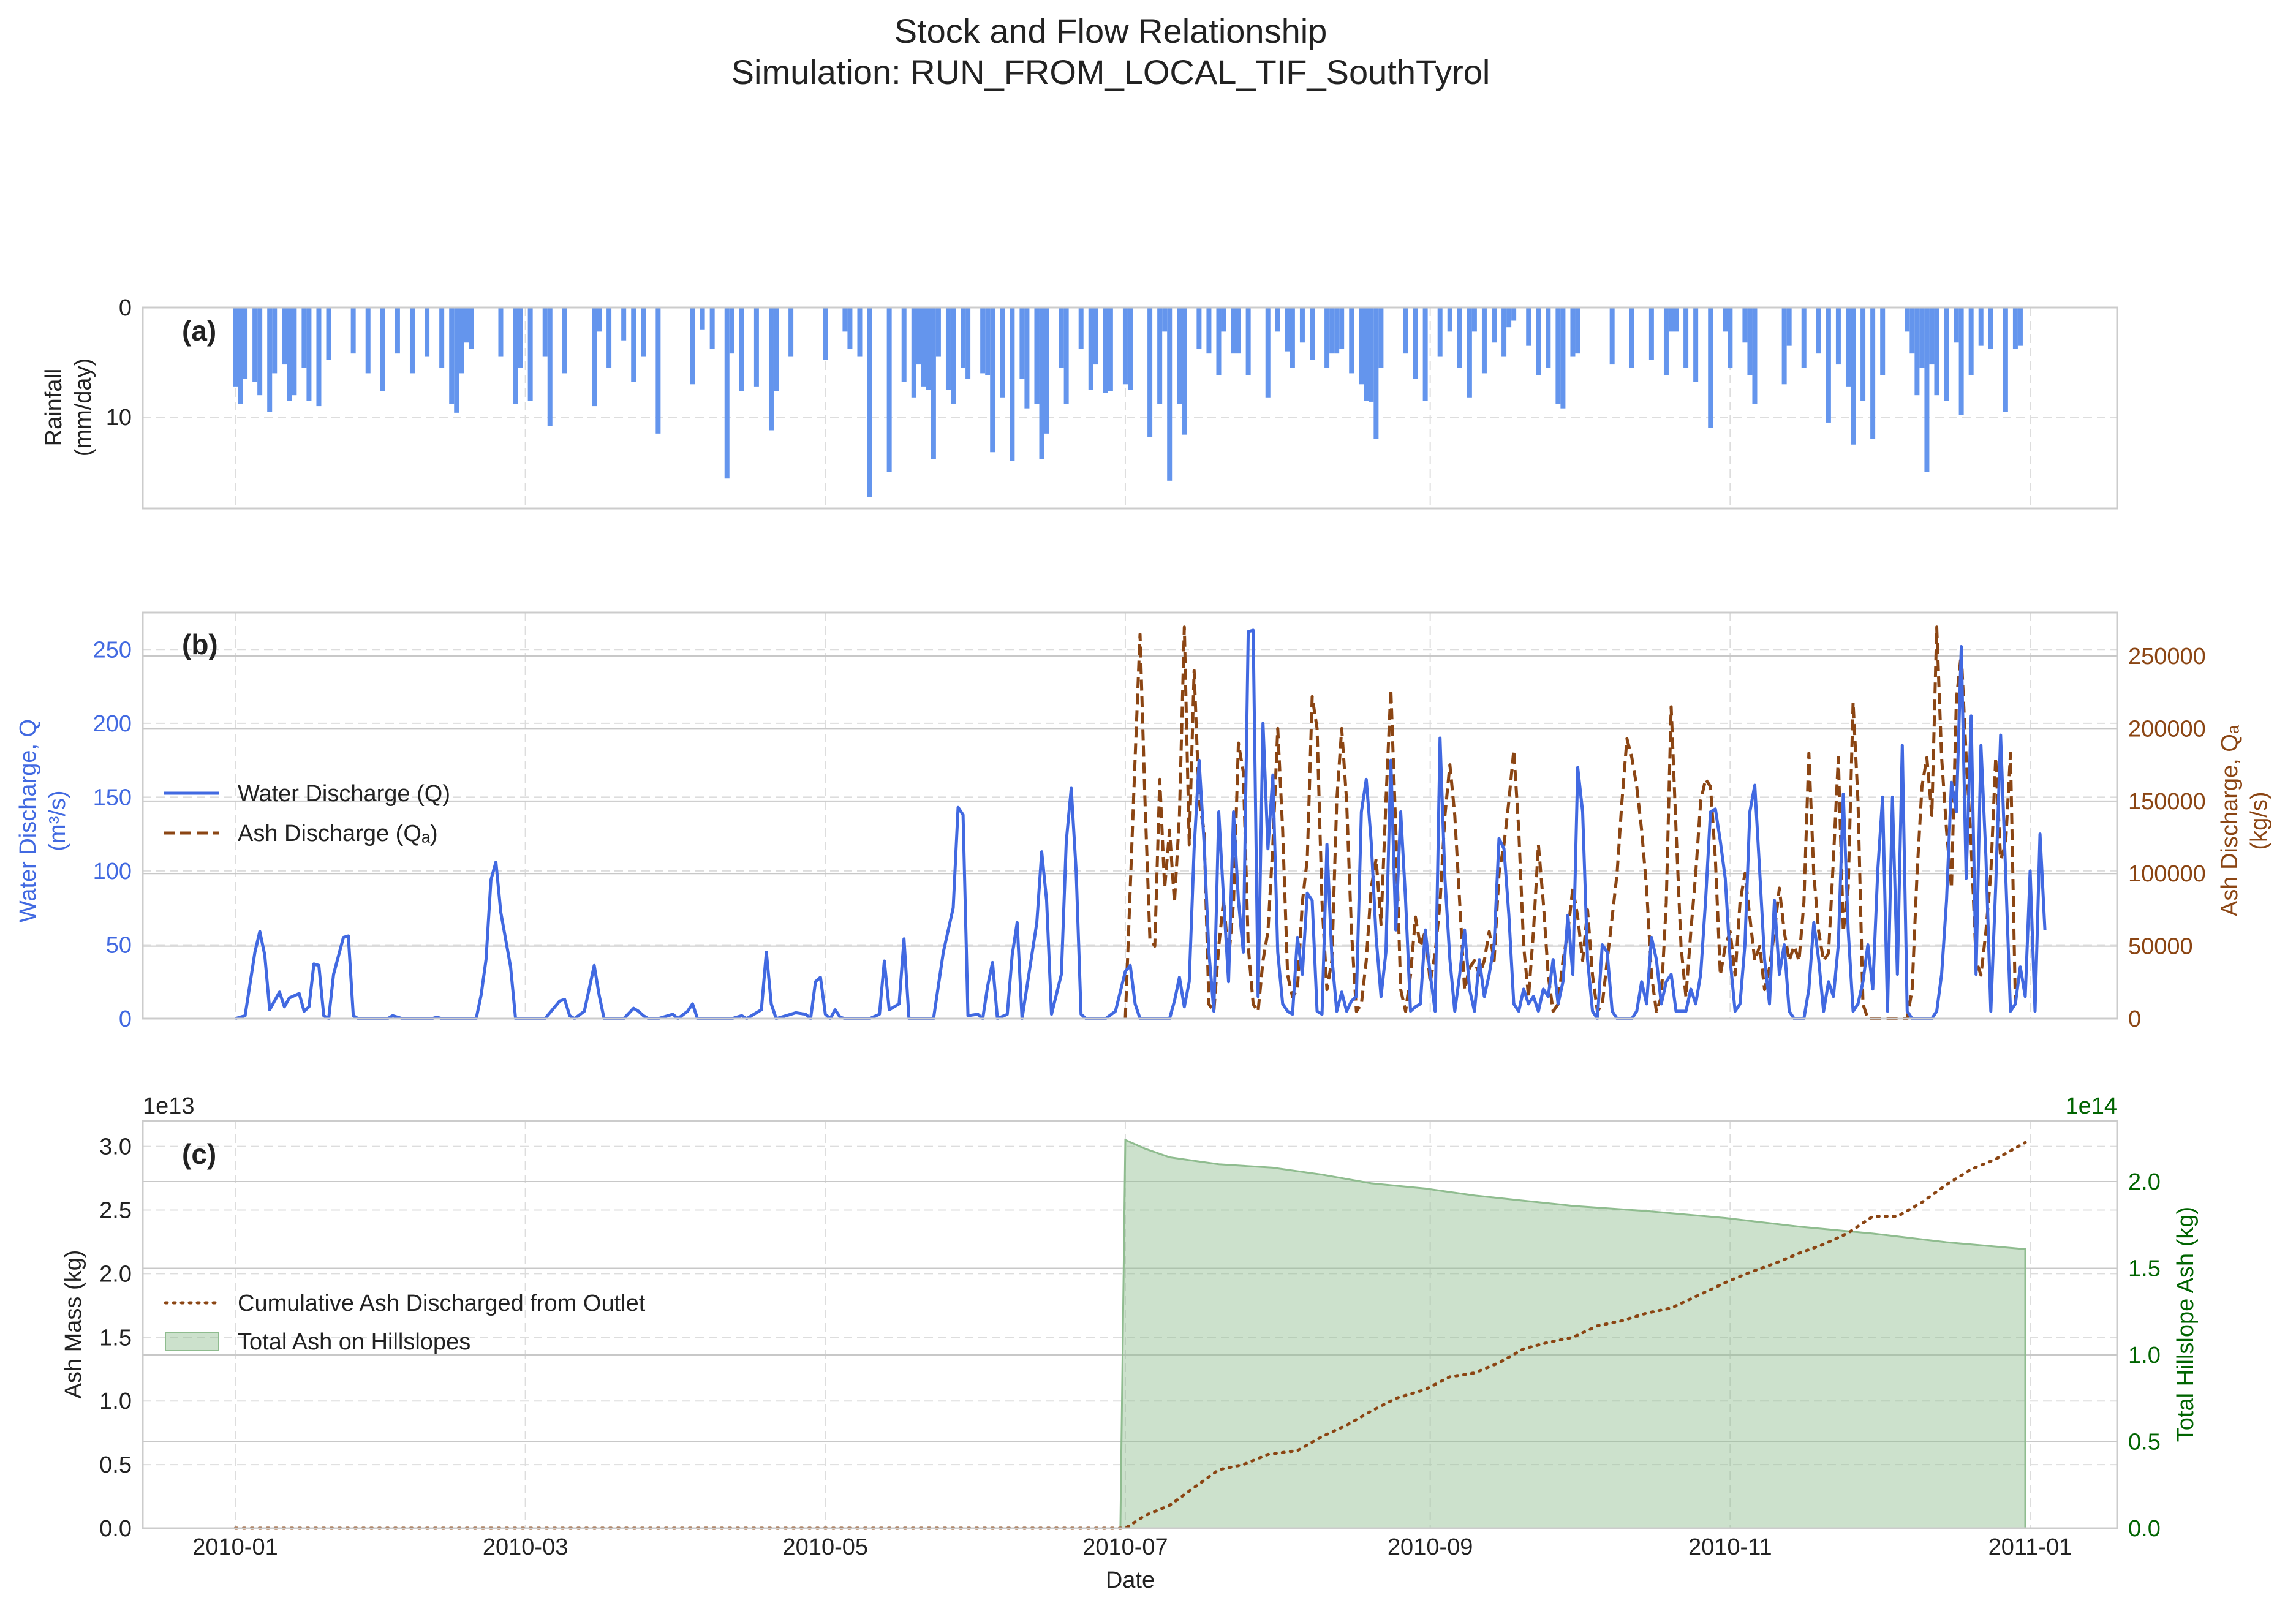 The width and height of the screenshot is (2296, 1614). What do you see at coordinates (192, 1342) in the screenshot?
I see `legend-hillslope-swatch` at bounding box center [192, 1342].